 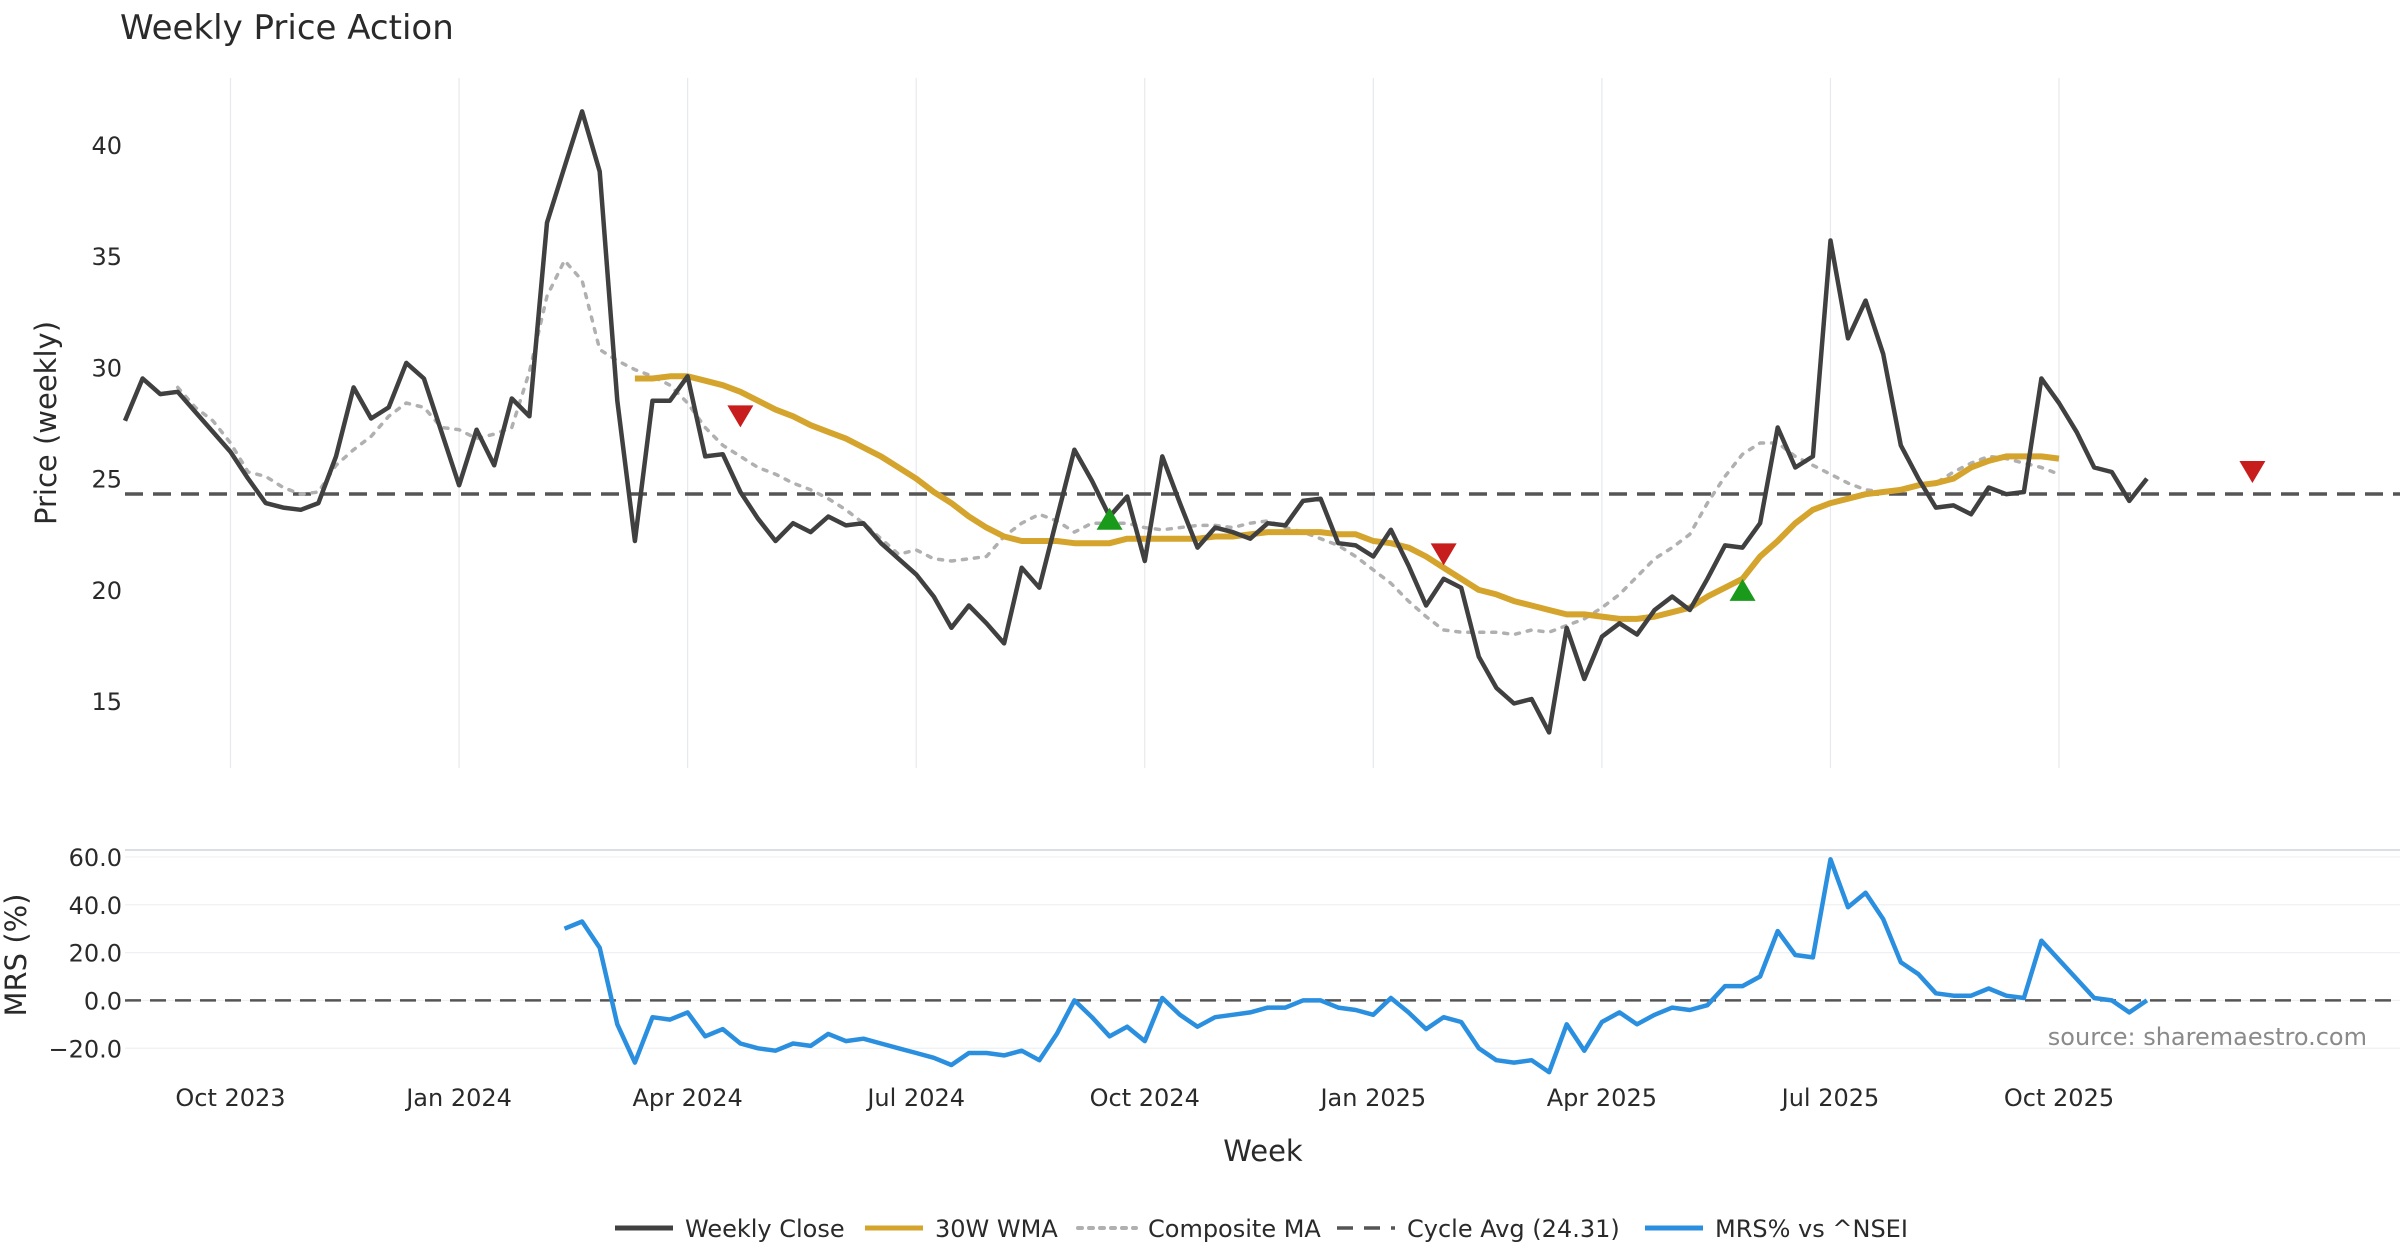 What do you see at coordinates (2059, 1098) in the screenshot?
I see `x-tick-8: Oct 2025` at bounding box center [2059, 1098].